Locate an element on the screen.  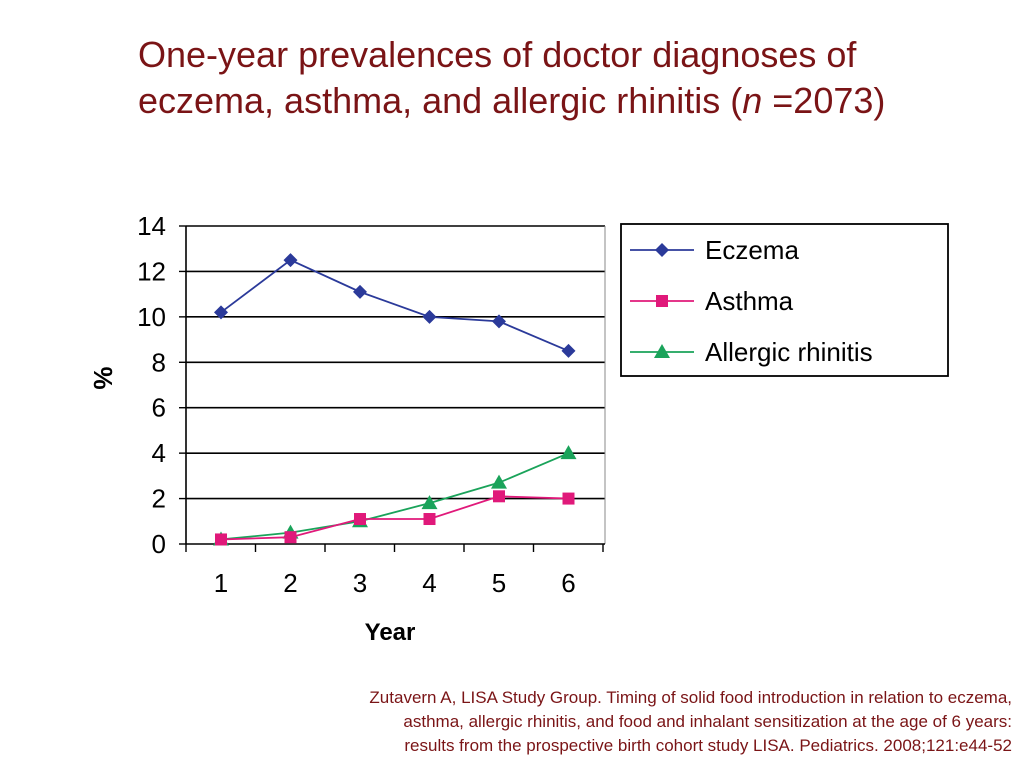
y-tick-label: 14 is located at coordinates (151, 226).